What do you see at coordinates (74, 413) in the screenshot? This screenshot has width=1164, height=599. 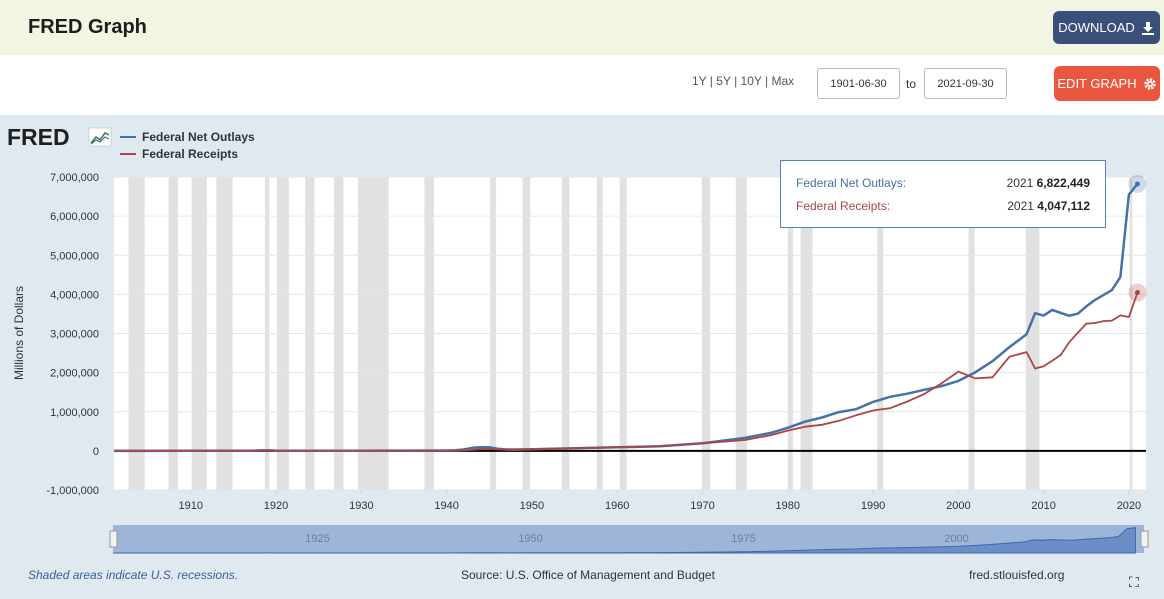 I see `y-tick-label: 1,000,000` at bounding box center [74, 413].